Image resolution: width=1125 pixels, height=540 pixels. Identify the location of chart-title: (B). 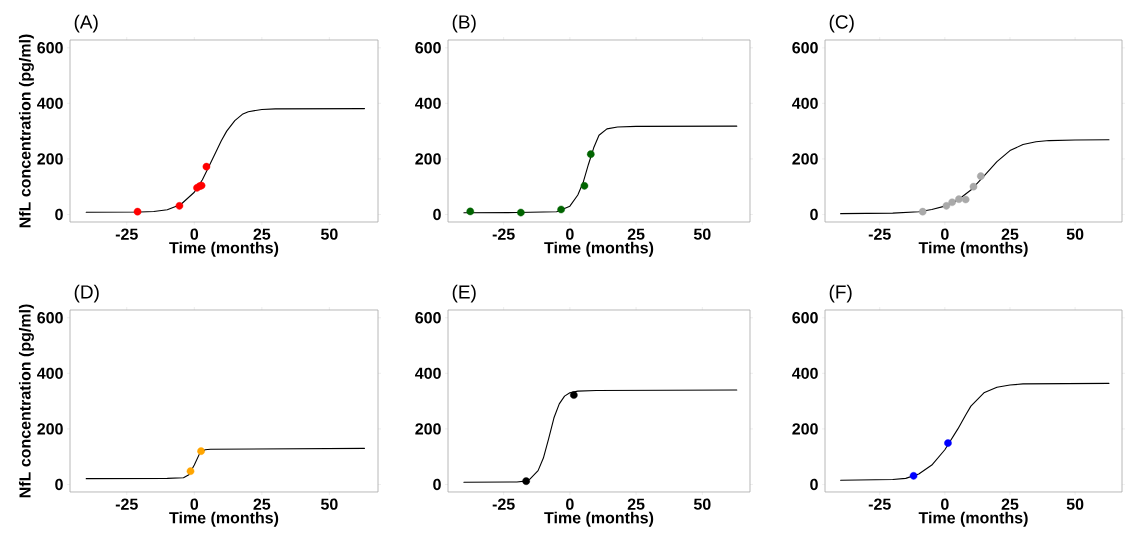
(464, 23).